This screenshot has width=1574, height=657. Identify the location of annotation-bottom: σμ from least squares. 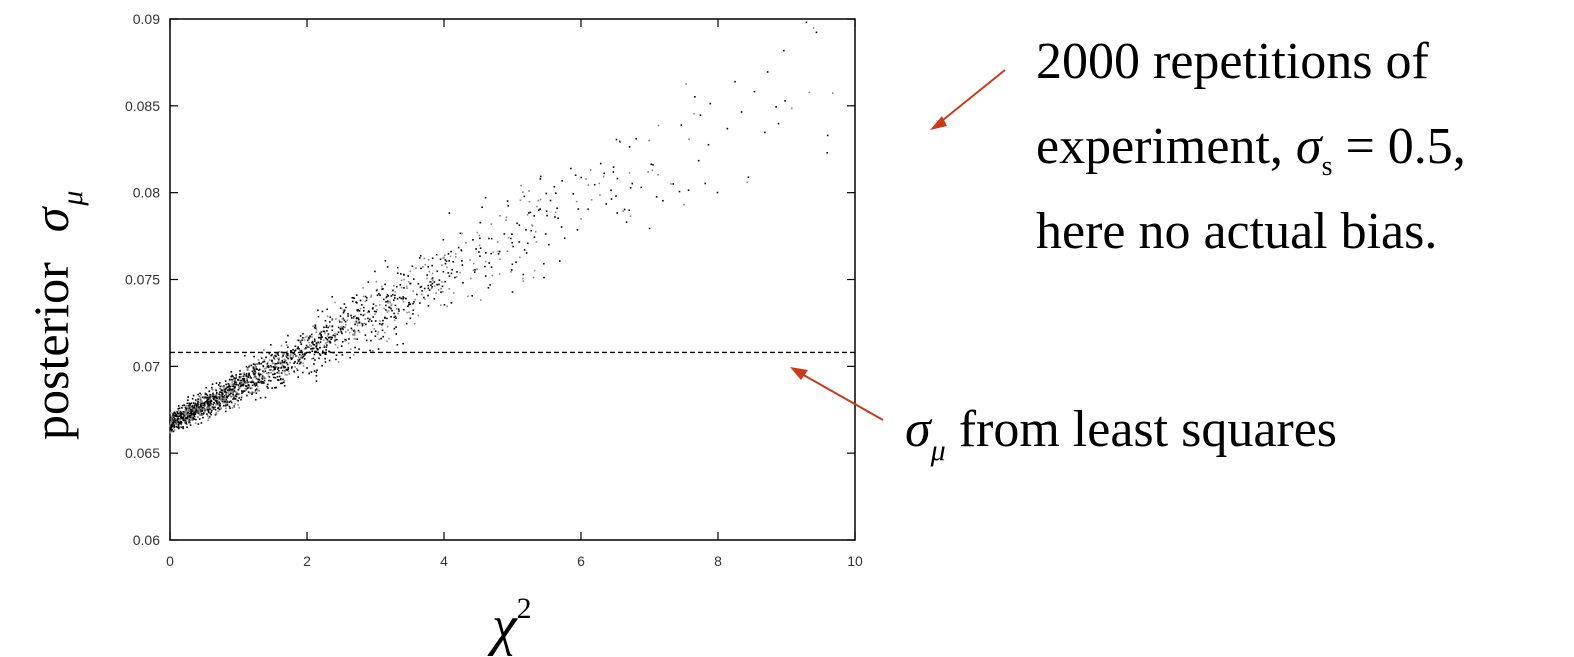
(1121, 434).